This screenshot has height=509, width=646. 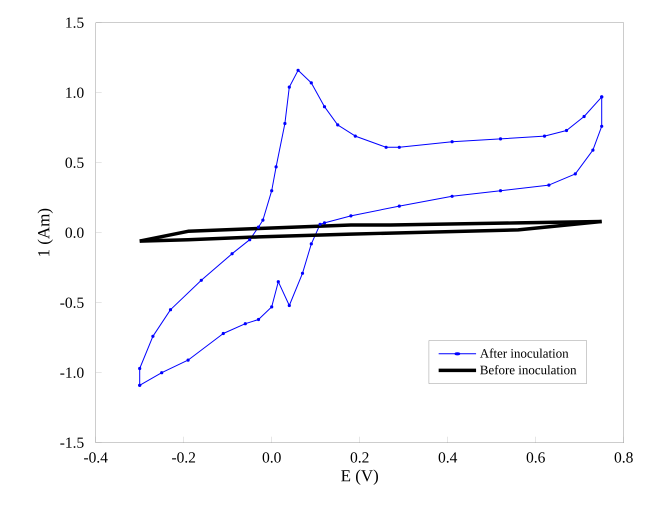 I want to click on x-tick-label: 0.4, so click(x=448, y=457).